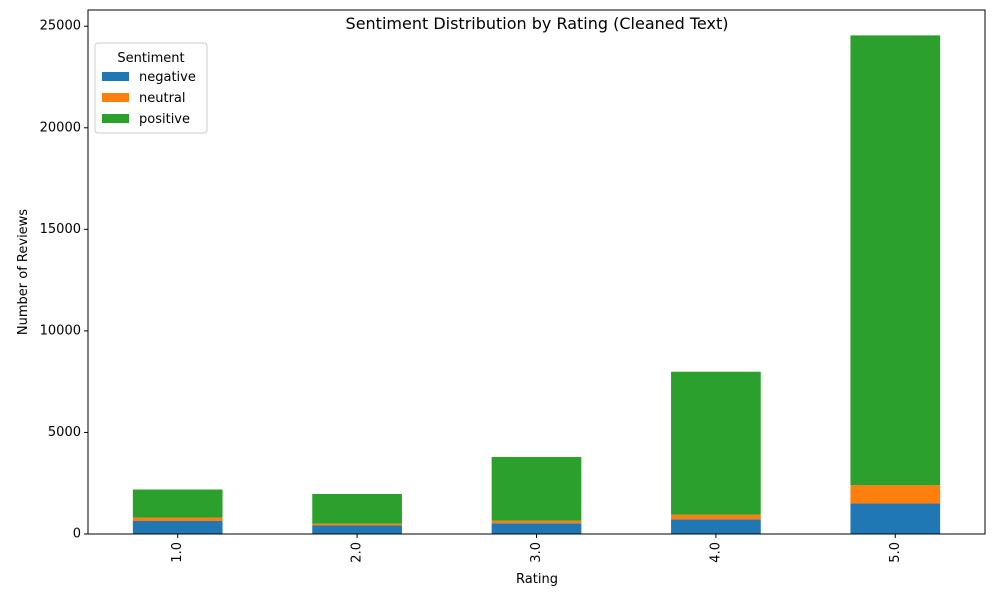  I want to click on legend-label-neutral: neutral, so click(162, 98).